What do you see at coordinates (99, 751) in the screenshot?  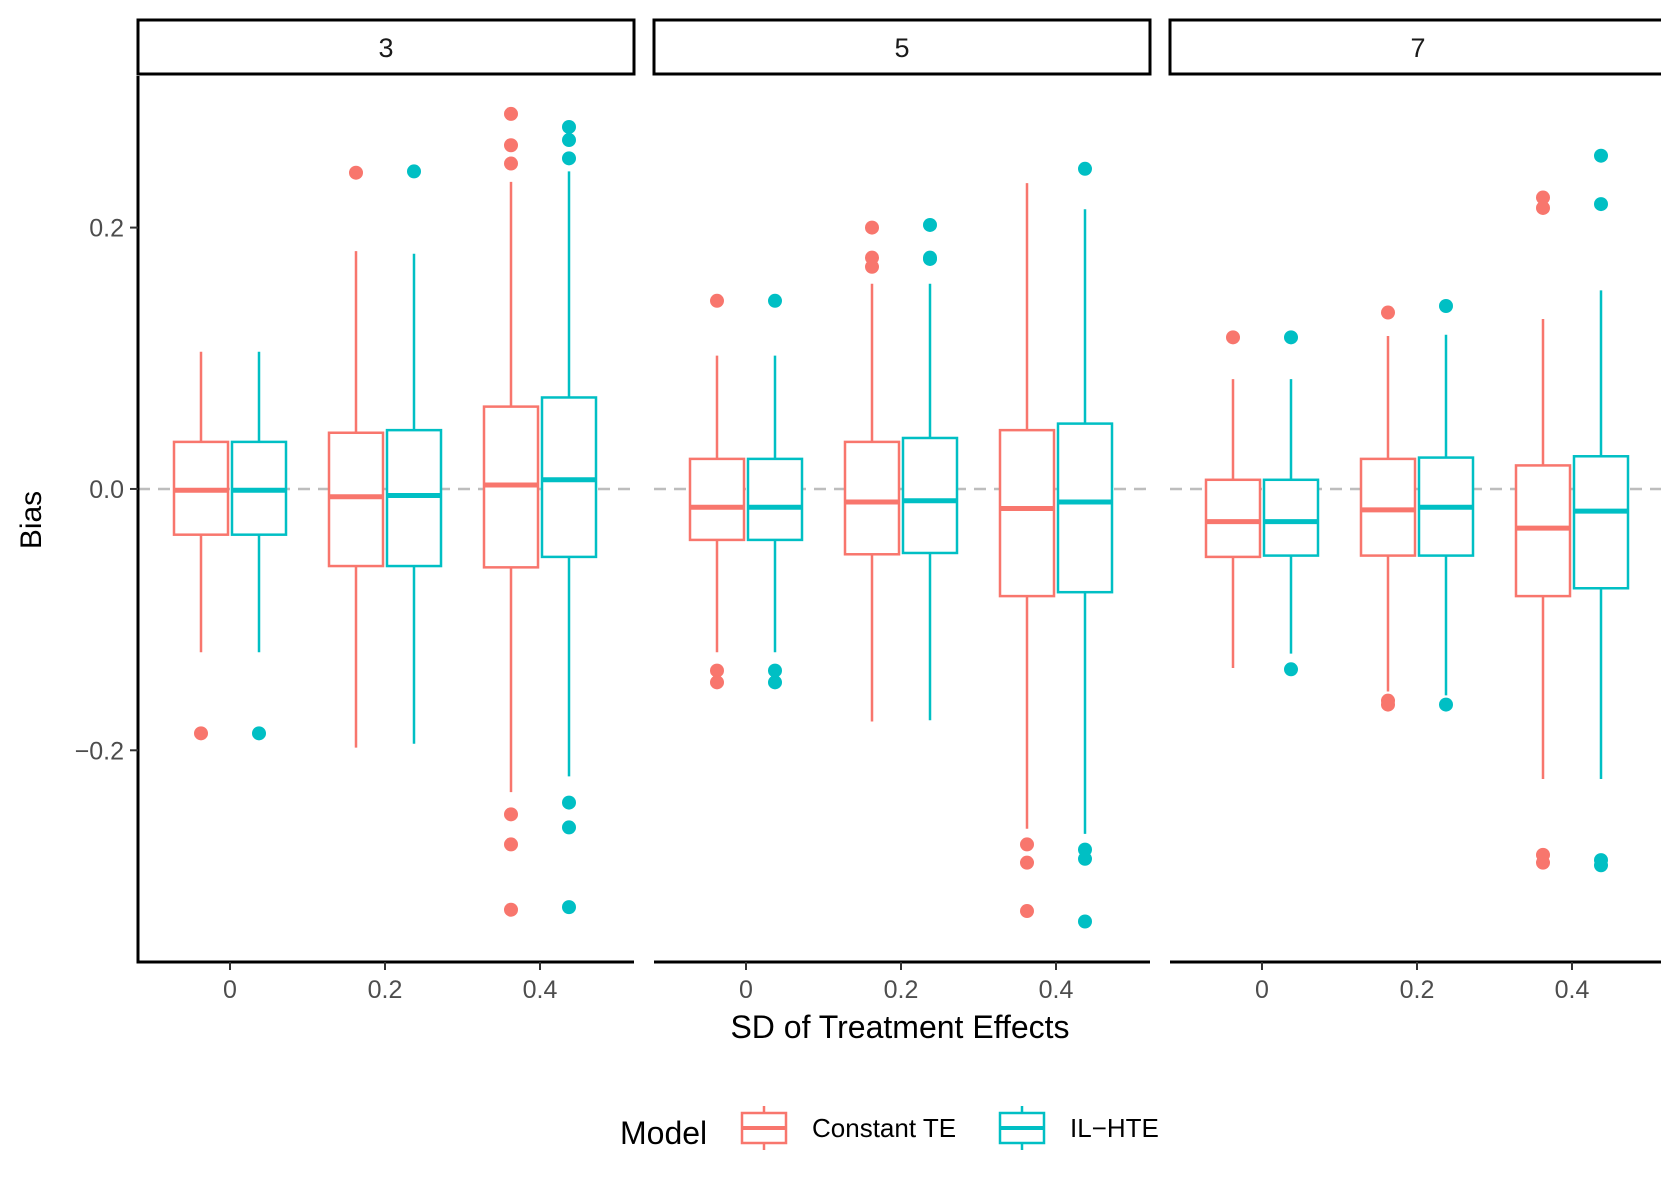 I see `y-tick-label: −0.2` at bounding box center [99, 751].